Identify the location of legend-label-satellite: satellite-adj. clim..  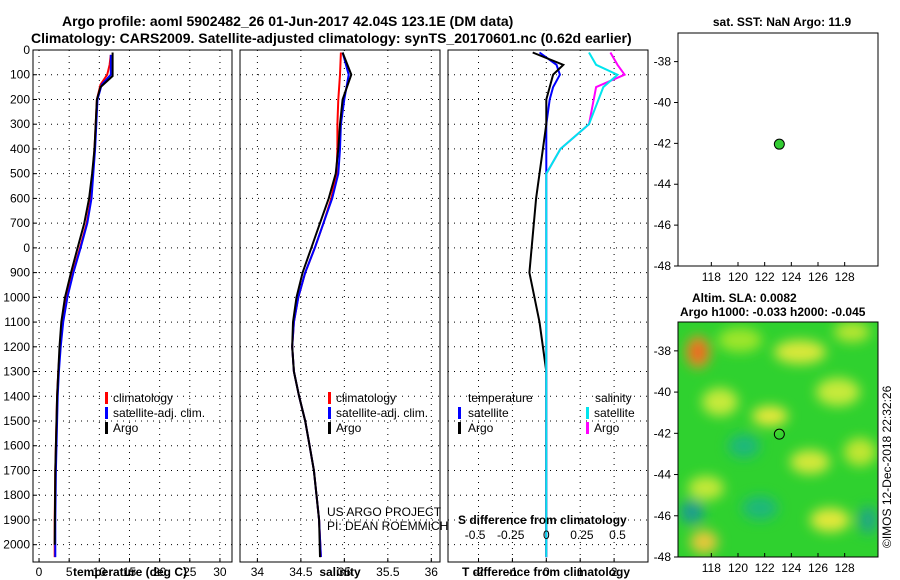
(159, 413).